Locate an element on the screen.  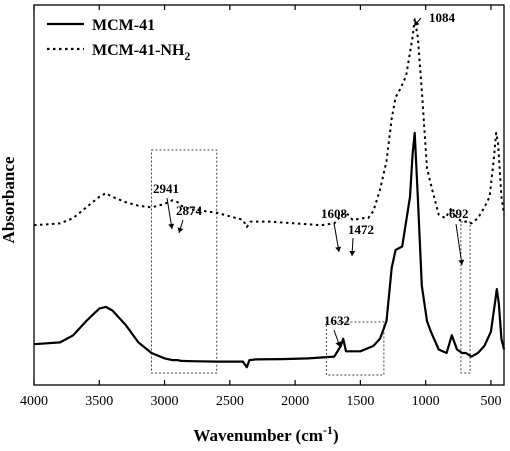
peak-label: 692 is located at coordinates (459, 213).